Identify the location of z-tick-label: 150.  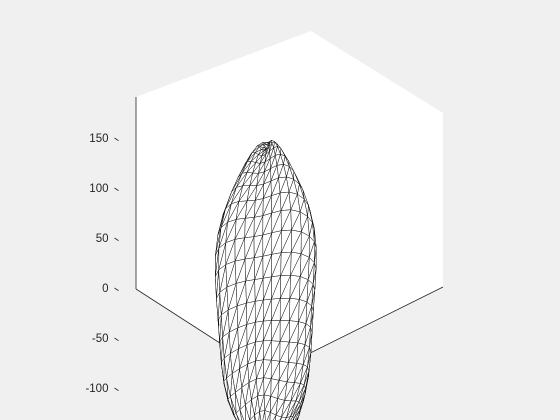
(98, 139).